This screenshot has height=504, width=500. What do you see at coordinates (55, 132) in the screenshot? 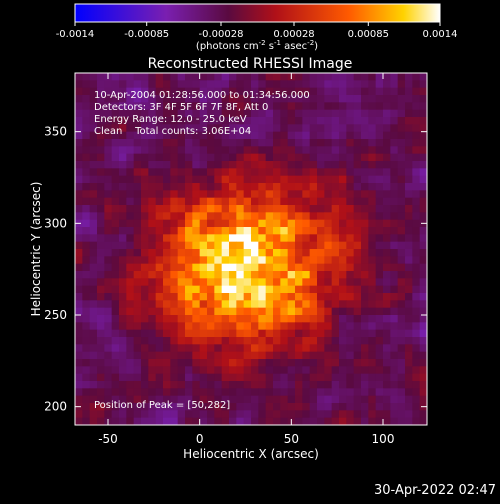
I see `y-tick-label: 350` at bounding box center [55, 132].